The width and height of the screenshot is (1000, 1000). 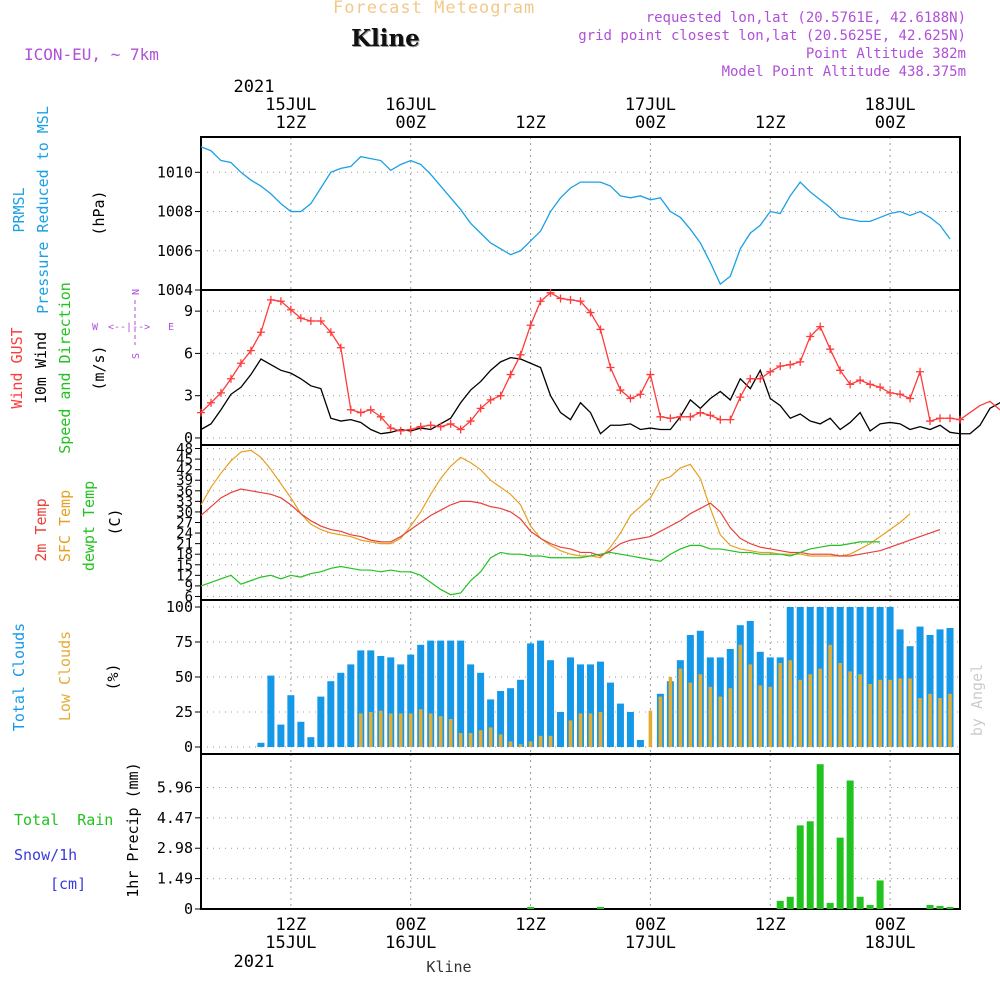 I want to click on y-tick-label: 0, so click(x=188, y=909).